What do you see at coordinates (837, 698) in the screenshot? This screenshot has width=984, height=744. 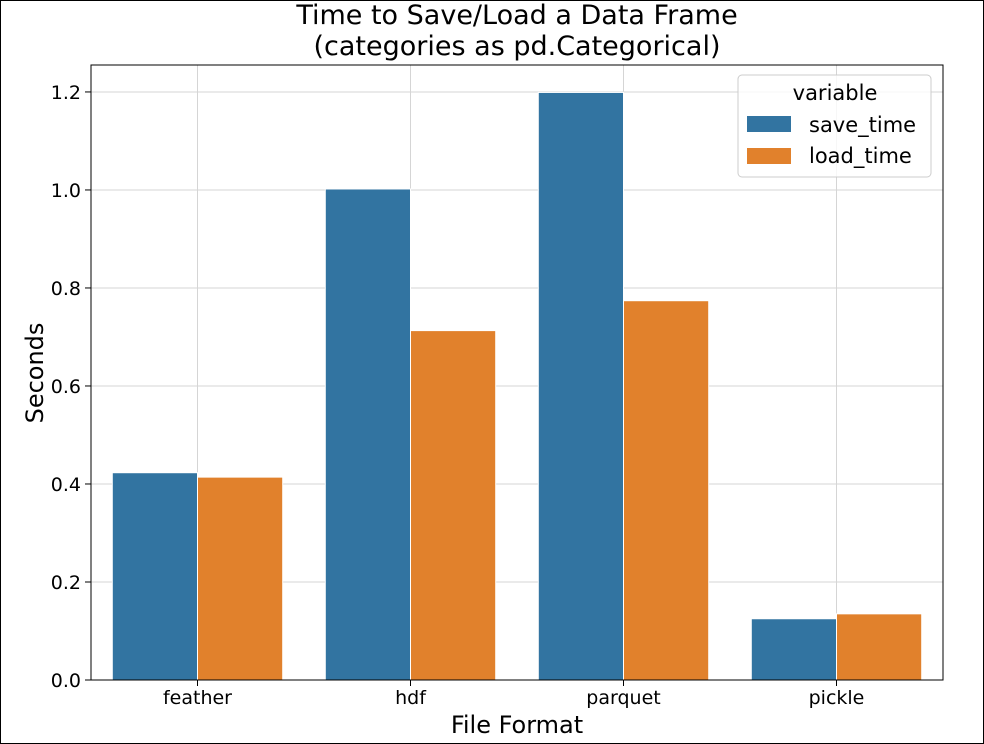 I see `x-tick-label: pickle` at bounding box center [837, 698].